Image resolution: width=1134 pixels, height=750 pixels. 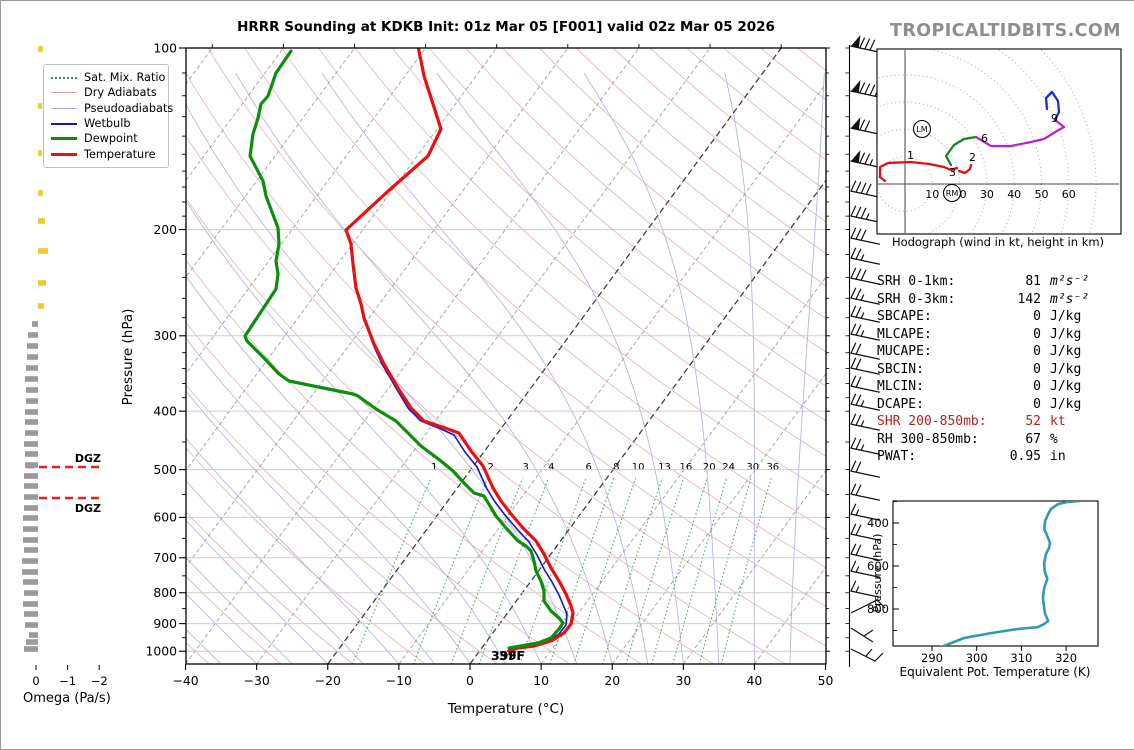 I want to click on svg-text: 13, so click(x=664, y=467).